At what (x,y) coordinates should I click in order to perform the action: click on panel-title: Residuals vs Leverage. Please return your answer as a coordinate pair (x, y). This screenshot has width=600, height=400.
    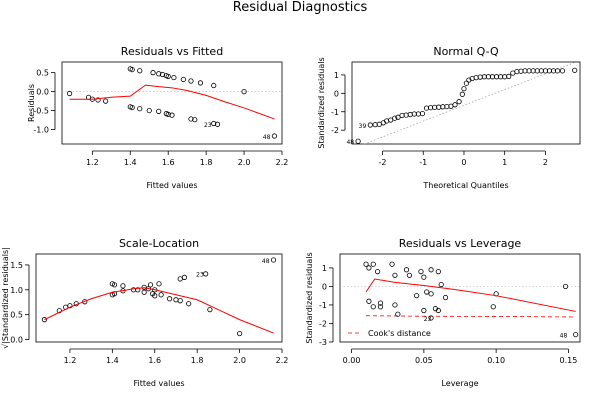
    Looking at the image, I should click on (460, 243).